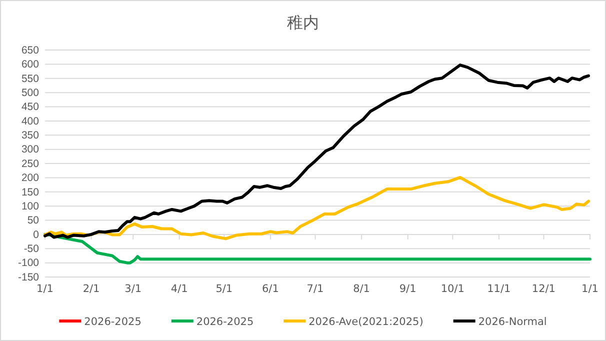  What do you see at coordinates (270, 289) in the screenshot?
I see `x-tick-label: 6/1` at bounding box center [270, 289].